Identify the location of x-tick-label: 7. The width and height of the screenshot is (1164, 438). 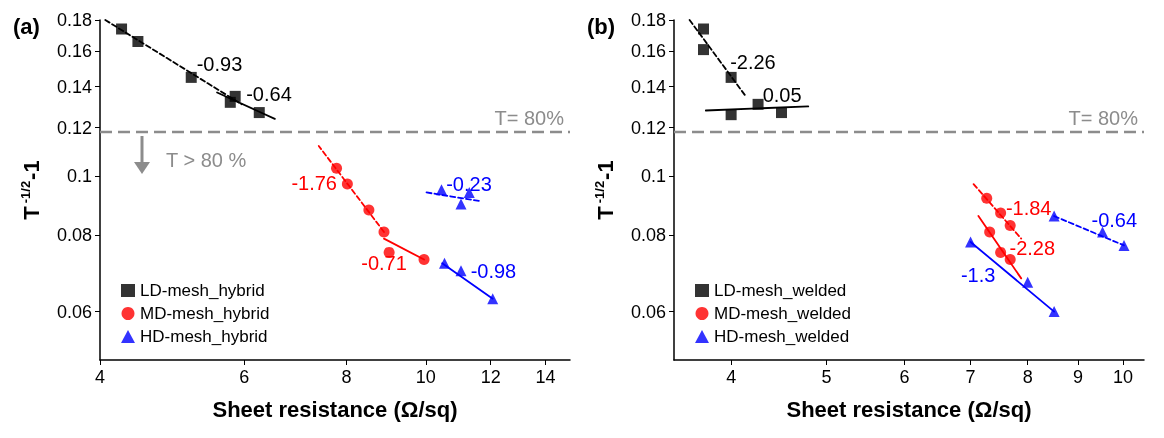
(970, 377).